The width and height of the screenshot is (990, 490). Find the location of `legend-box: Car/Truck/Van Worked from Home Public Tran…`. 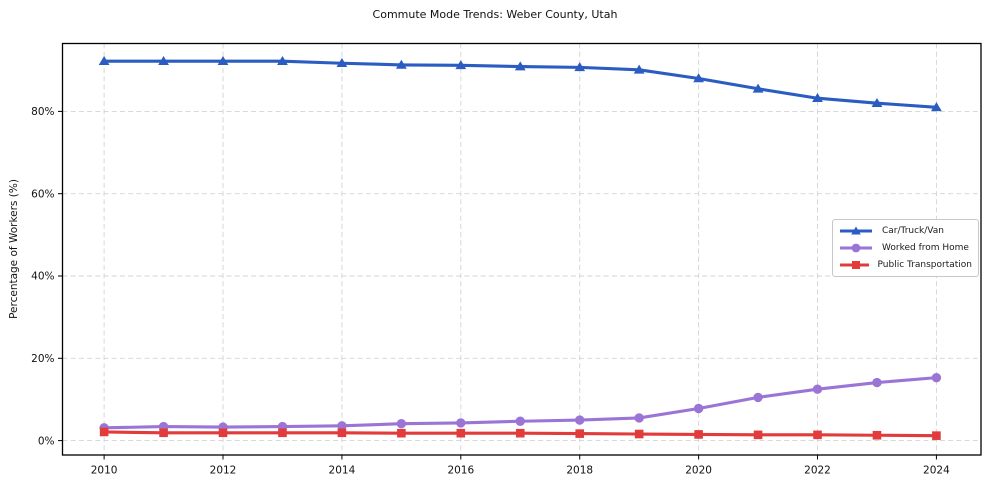

legend-box: Car/Truck/Van Worked from Home Public Tran… is located at coordinates (905, 248).